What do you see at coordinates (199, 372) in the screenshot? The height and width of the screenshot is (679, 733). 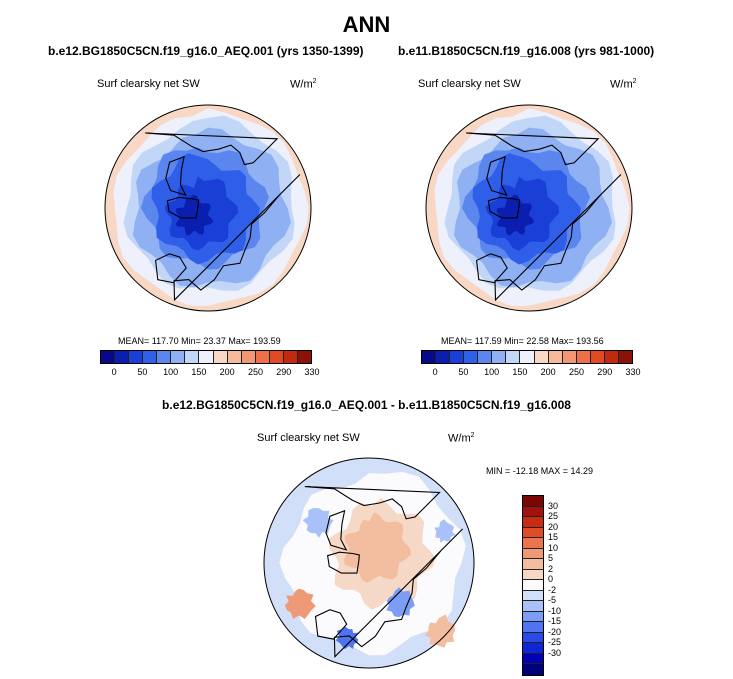 I see `panel-1-colorbar-tick-label: 150` at bounding box center [199, 372].